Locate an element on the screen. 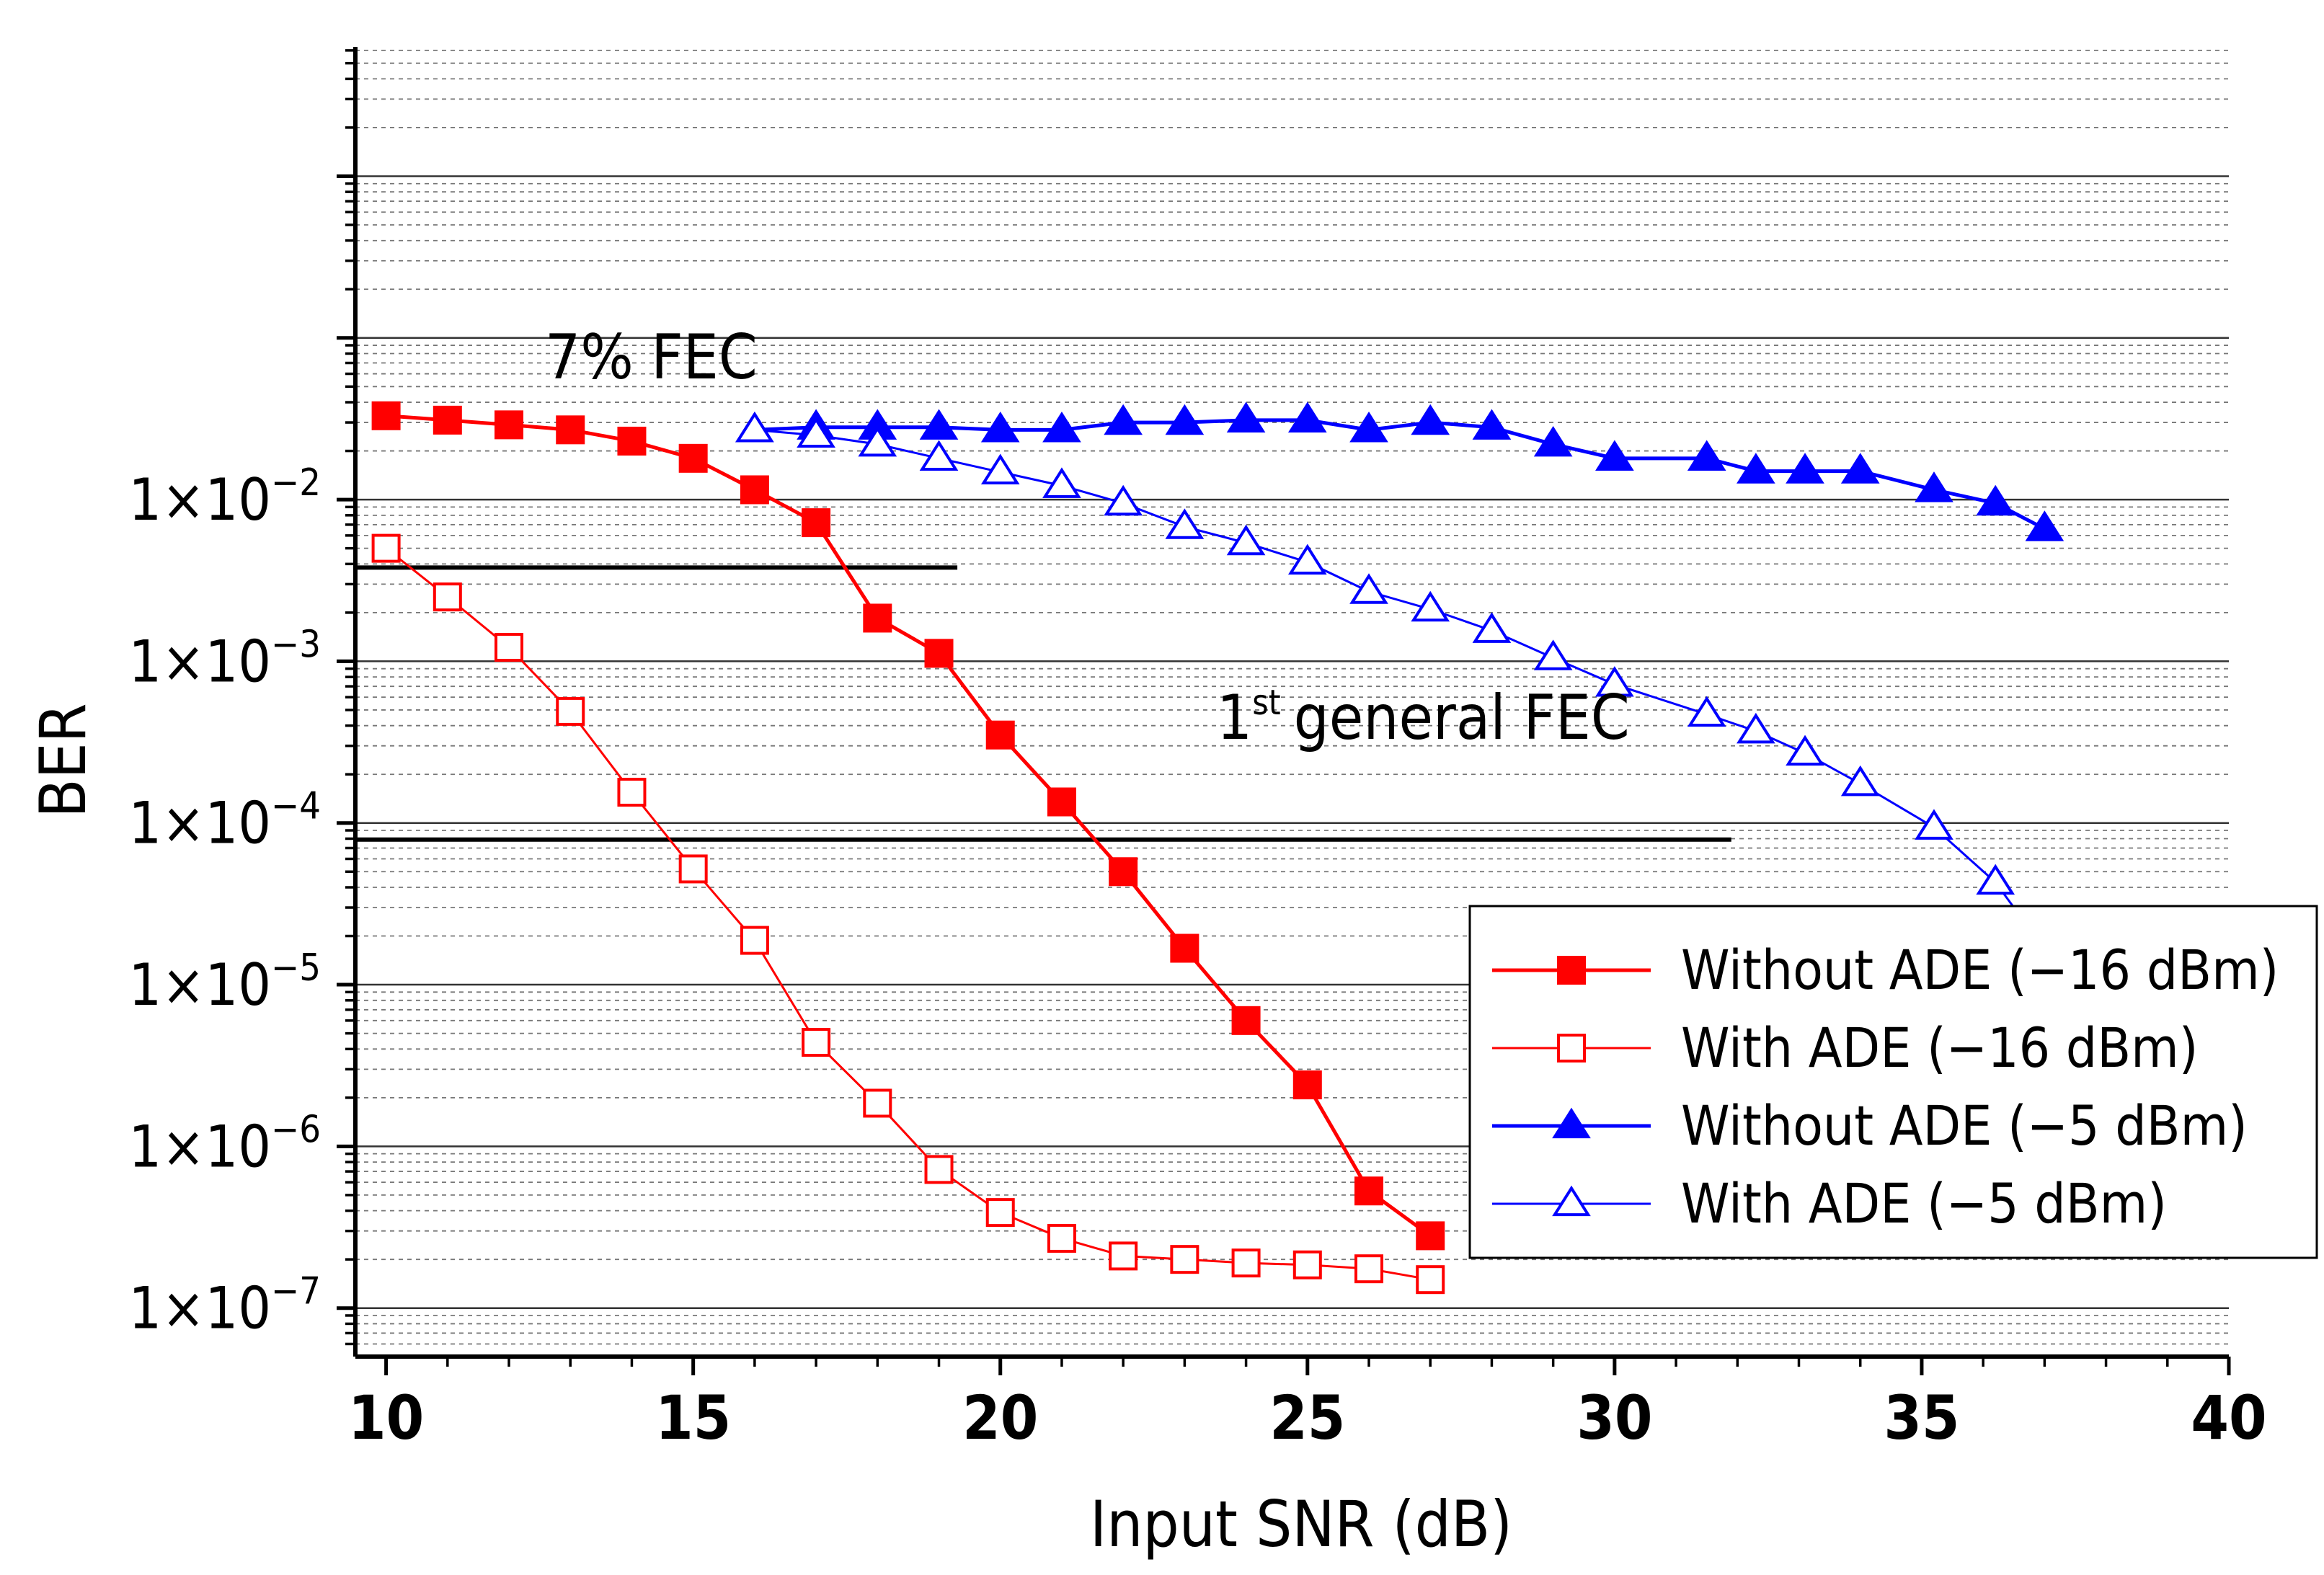  fec-general-text: general FEC is located at coordinates (1462, 718).